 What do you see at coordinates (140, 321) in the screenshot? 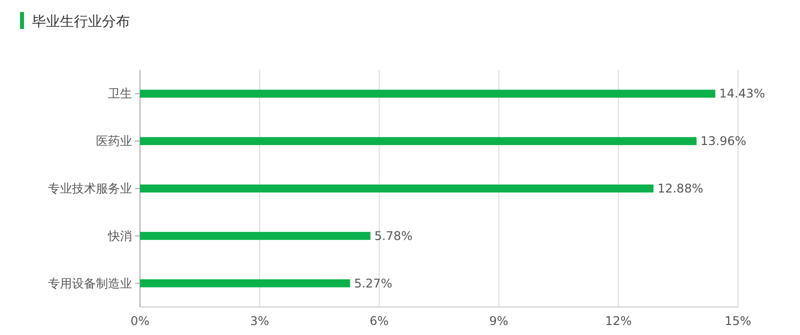
I see `x-tick-label: 0%` at bounding box center [140, 321].